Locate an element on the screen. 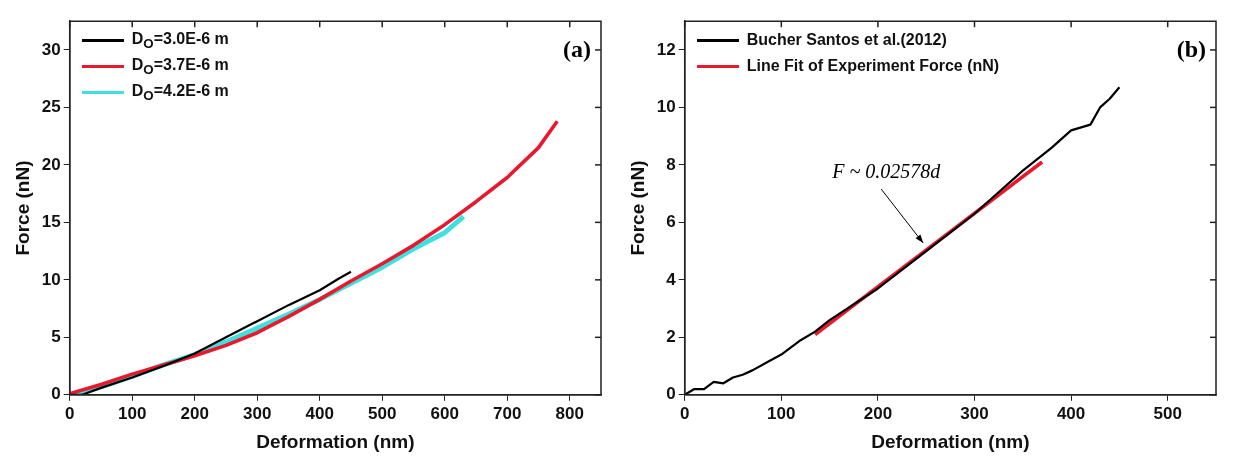 This screenshot has height=467, width=1238. x-tick-label: 700 is located at coordinates (507, 413).